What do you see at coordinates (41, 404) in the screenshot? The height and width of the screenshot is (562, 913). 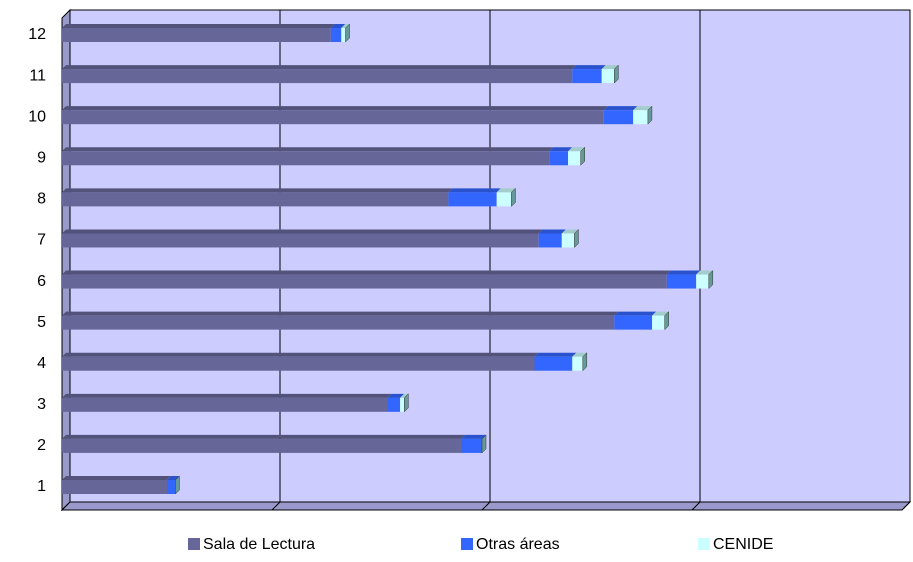 I see `y-tick-label: 3` at bounding box center [41, 404].